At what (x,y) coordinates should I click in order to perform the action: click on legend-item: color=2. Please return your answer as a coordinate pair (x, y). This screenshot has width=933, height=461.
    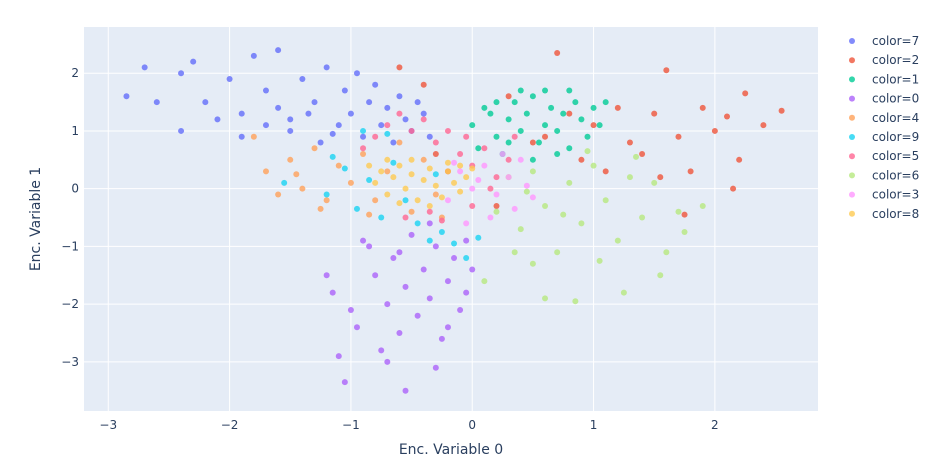
    Looking at the image, I should click on (884, 60).